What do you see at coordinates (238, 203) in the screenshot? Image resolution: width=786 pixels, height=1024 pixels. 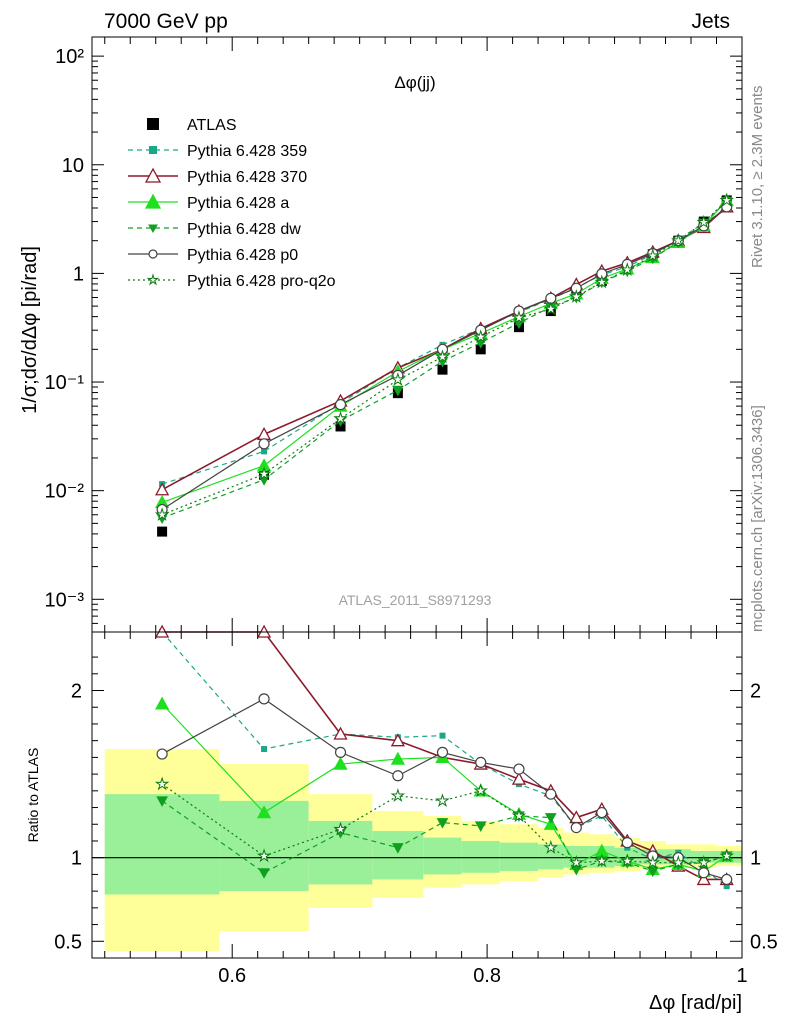 I see `legend-label-pa: Pythia 6.428 a` at bounding box center [238, 203].